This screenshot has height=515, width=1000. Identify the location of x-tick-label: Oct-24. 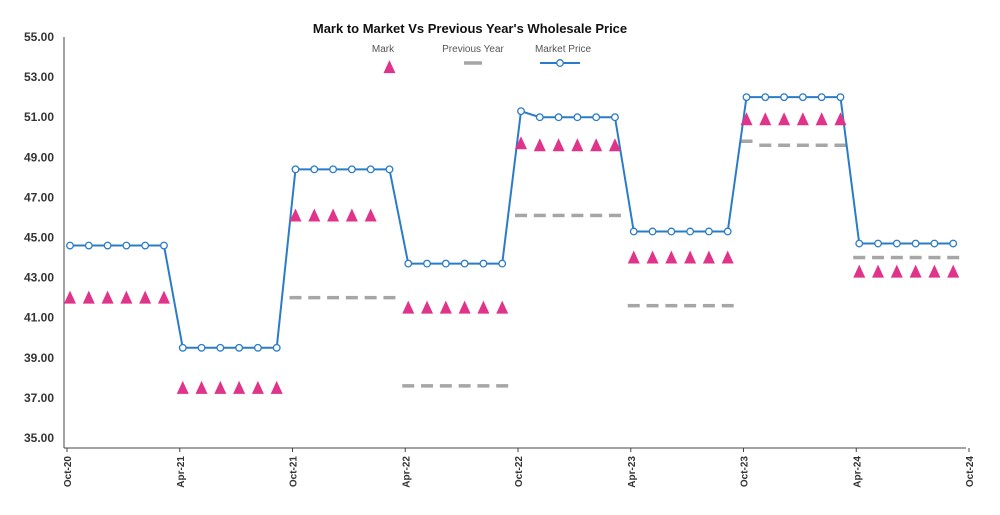
(970, 472).